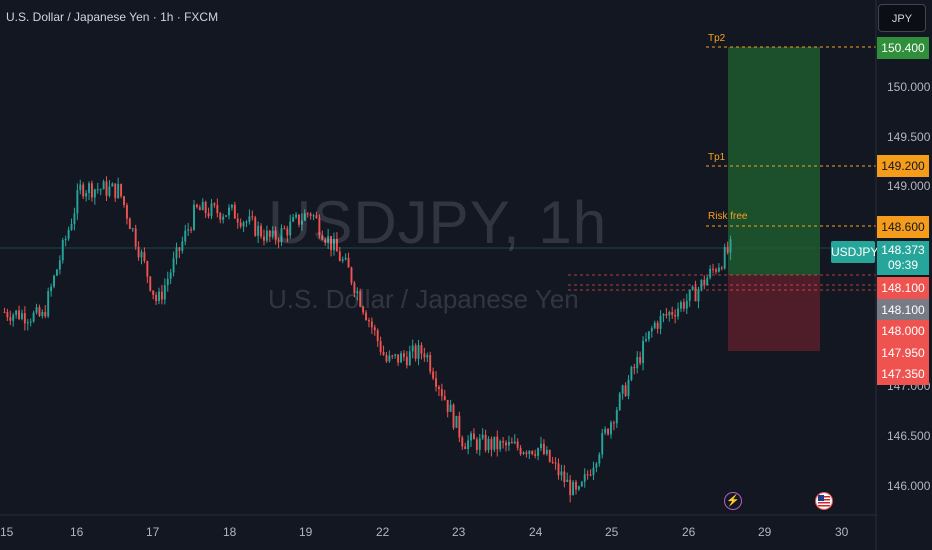  What do you see at coordinates (459, 532) in the screenshot?
I see `x-tick: 23` at bounding box center [459, 532].